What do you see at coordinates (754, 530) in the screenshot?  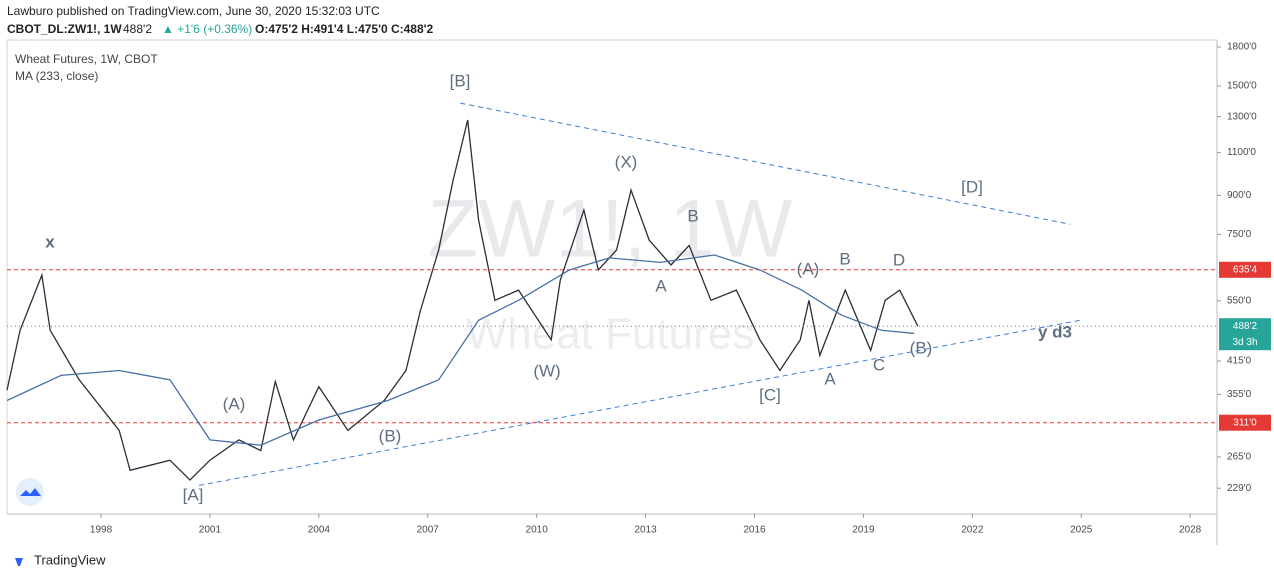 I see `x-tick-label: 2016` at bounding box center [754, 530].